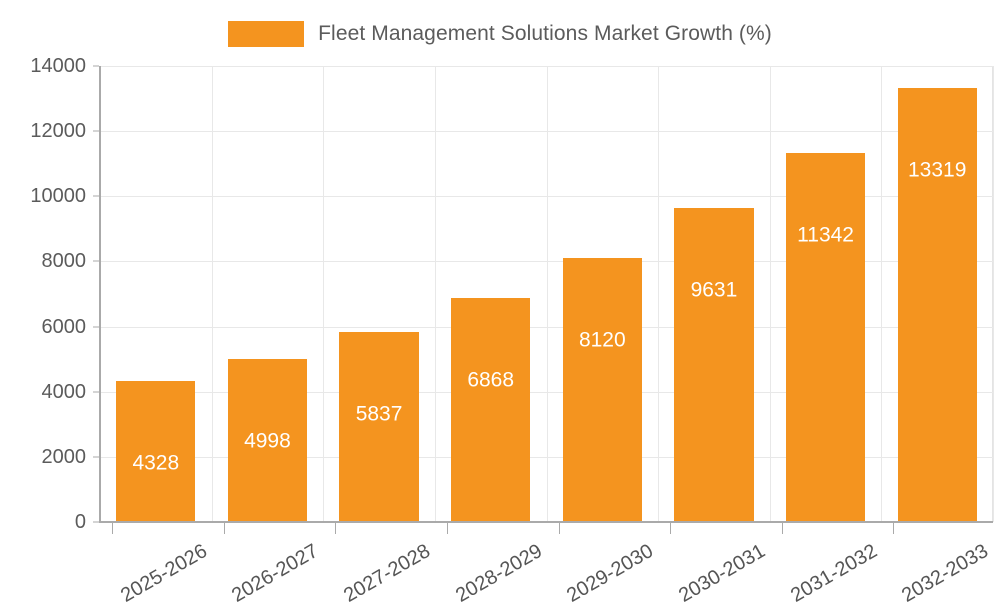 Image resolution: width=1000 pixels, height=608 pixels. What do you see at coordinates (833, 573) in the screenshot?
I see `x-axis-tick-label: 2031-2032` at bounding box center [833, 573].